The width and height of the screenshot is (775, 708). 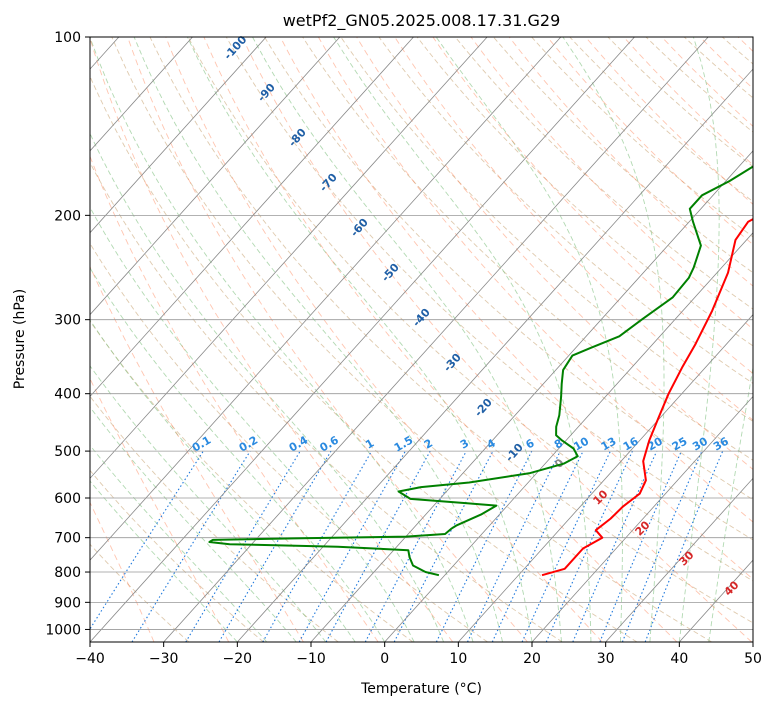 I want to click on x-tick-label: 30, so click(x=606, y=659).